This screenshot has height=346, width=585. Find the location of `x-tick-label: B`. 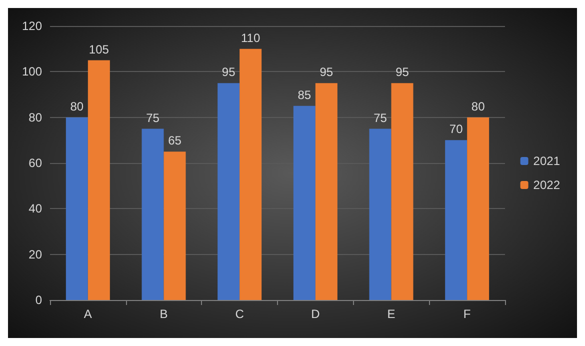

x-tick-label: B is located at coordinates (164, 314).